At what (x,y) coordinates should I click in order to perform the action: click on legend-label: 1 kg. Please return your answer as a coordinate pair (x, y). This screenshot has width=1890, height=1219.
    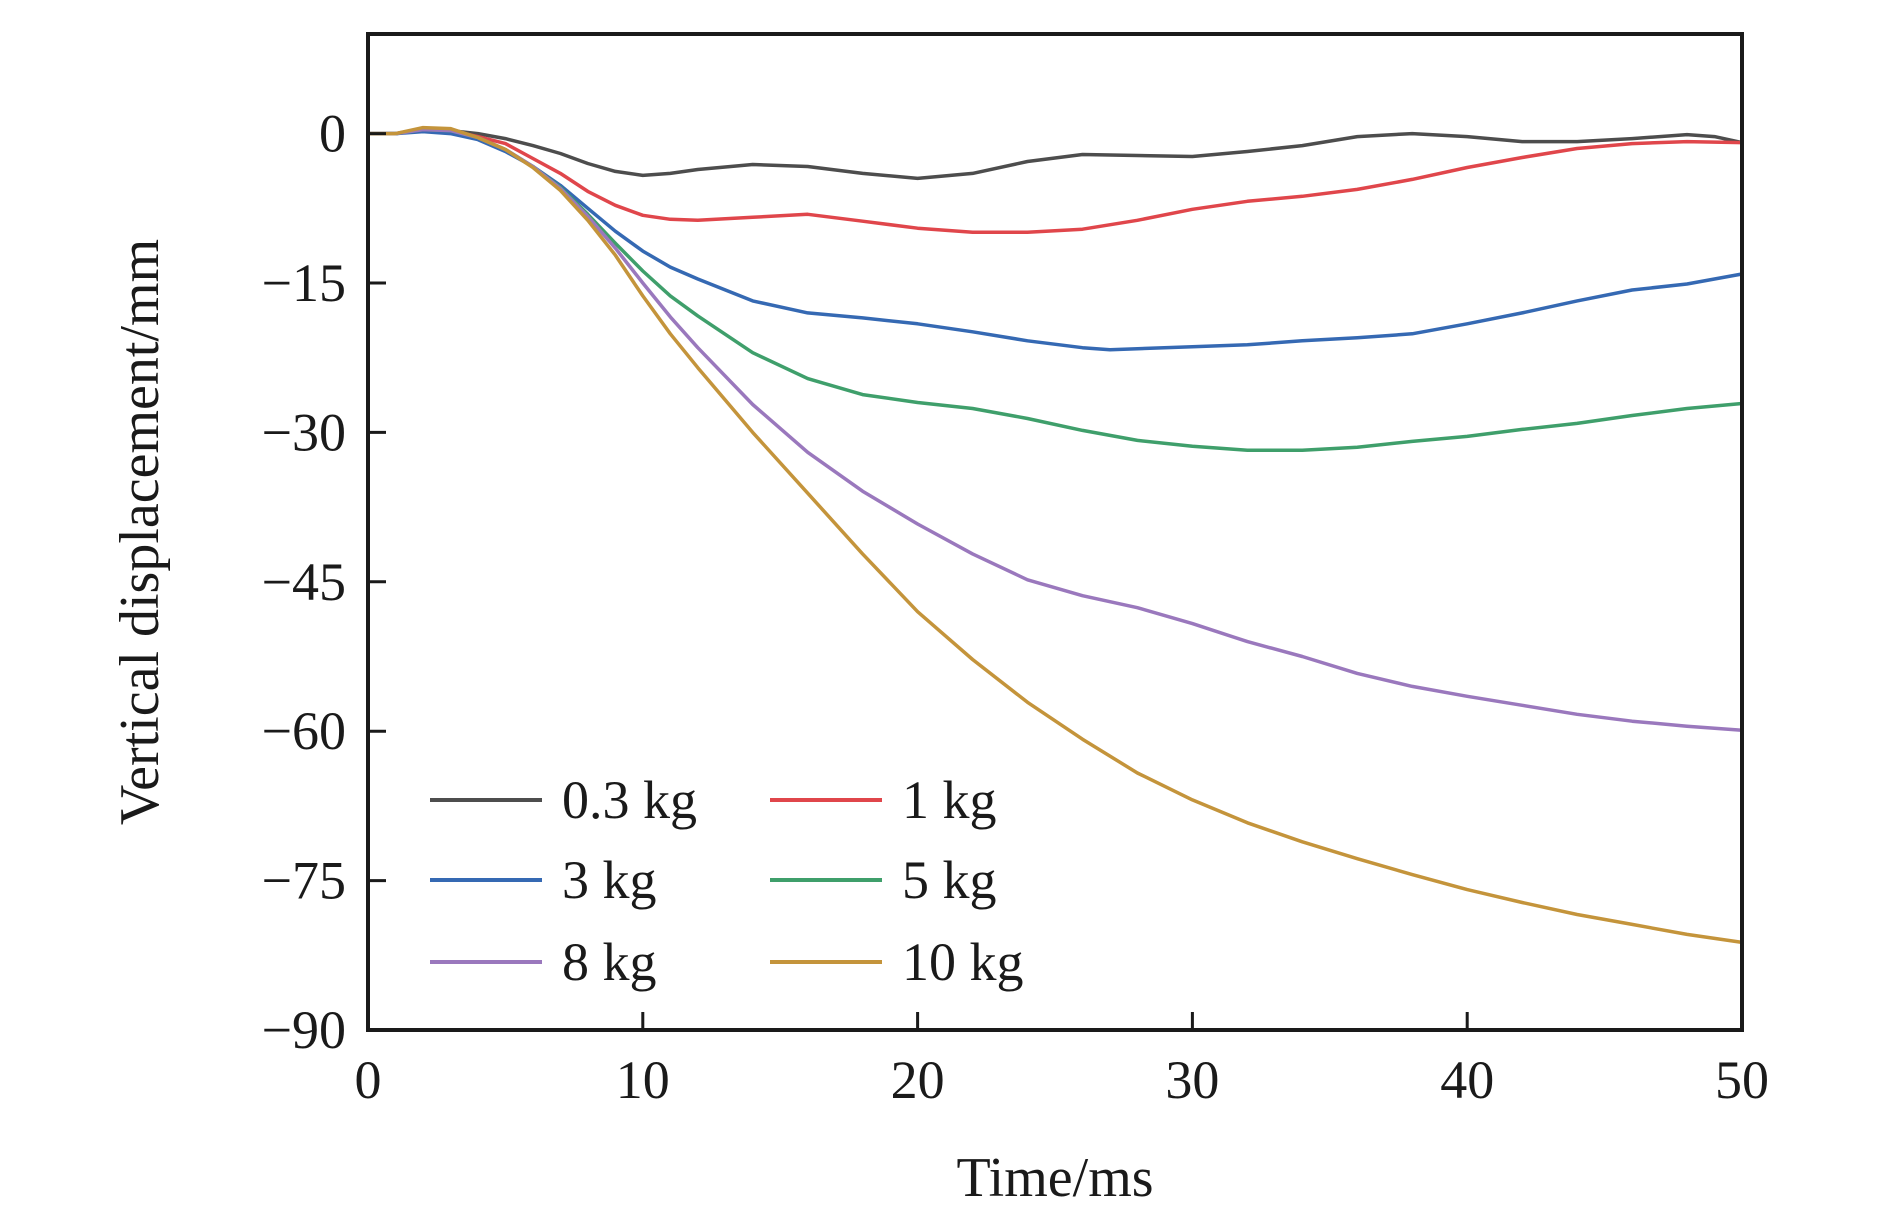
    Looking at the image, I should click on (949, 800).